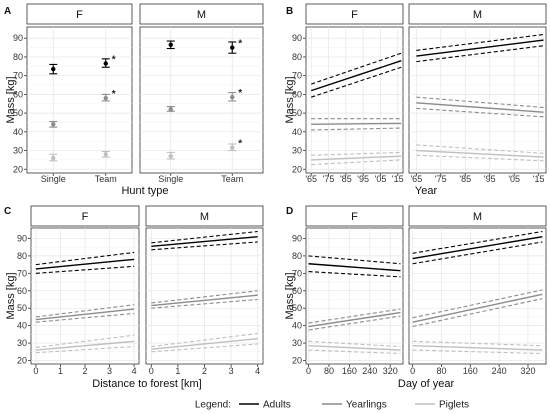  What do you see at coordinates (7, 11) in the screenshot?
I see `panel-label: A` at bounding box center [7, 11].